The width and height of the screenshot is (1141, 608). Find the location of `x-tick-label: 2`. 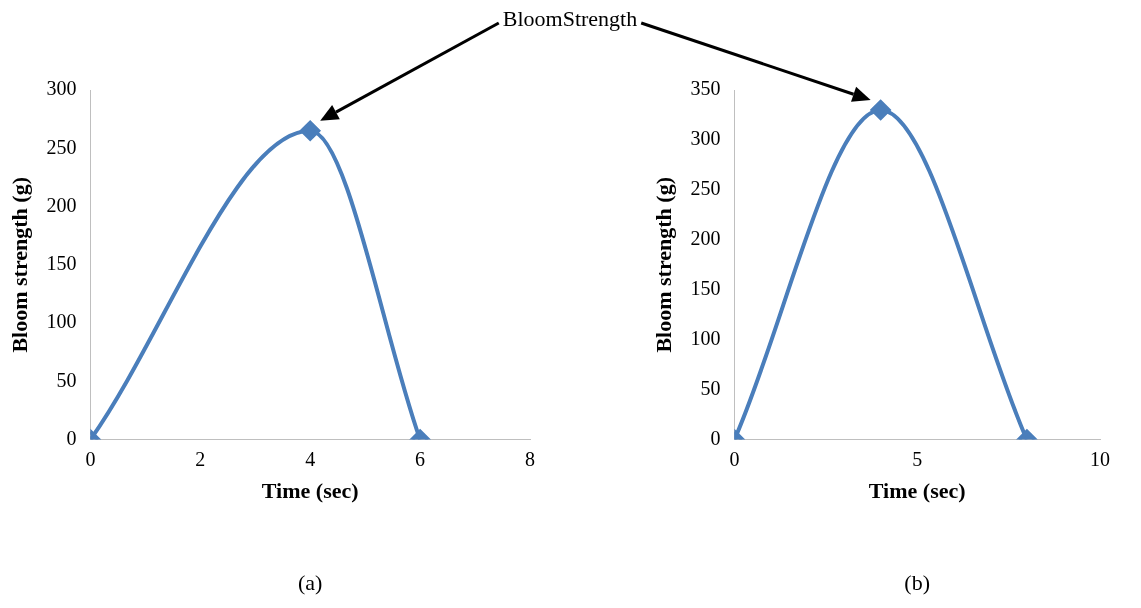

x-tick-label: 2 is located at coordinates (200, 458).